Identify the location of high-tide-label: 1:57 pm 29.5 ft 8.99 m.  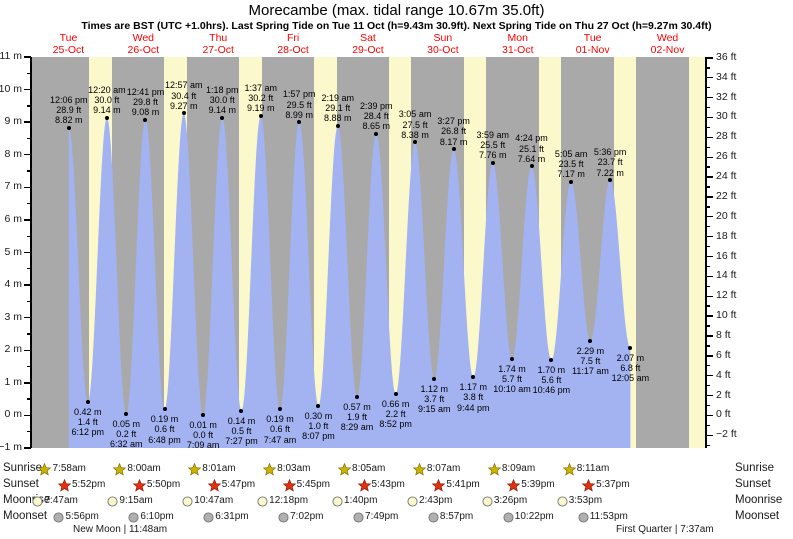
(299, 104).